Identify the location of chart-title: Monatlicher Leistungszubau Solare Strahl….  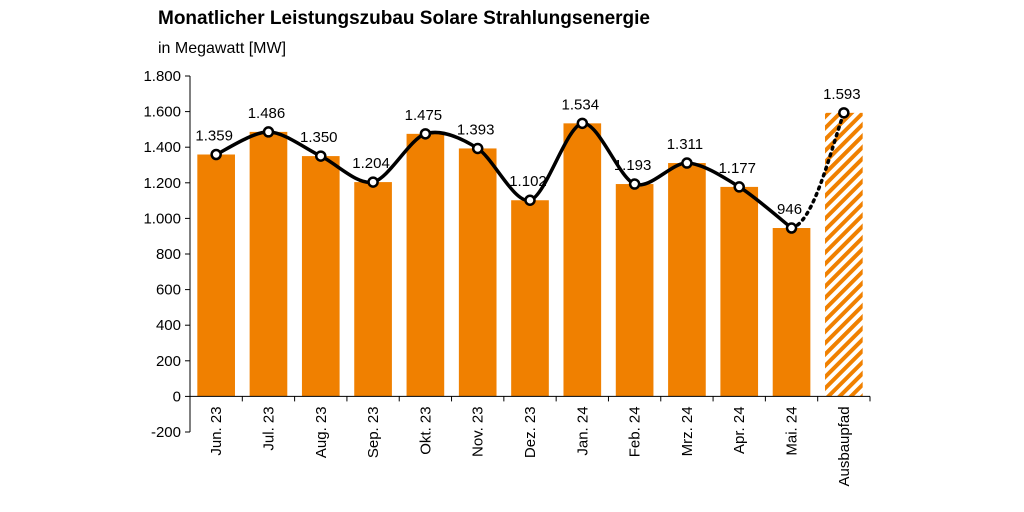
(404, 18).